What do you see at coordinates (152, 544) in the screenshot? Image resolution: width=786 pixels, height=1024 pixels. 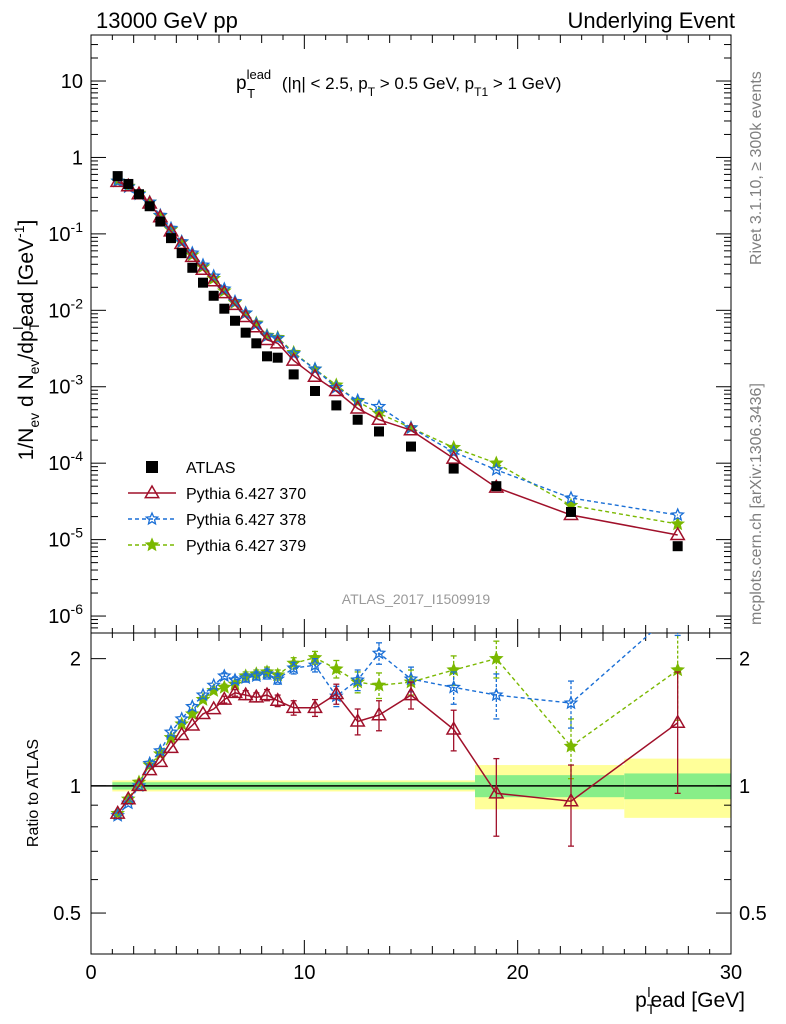 I see `legend-marker-p379` at bounding box center [152, 544].